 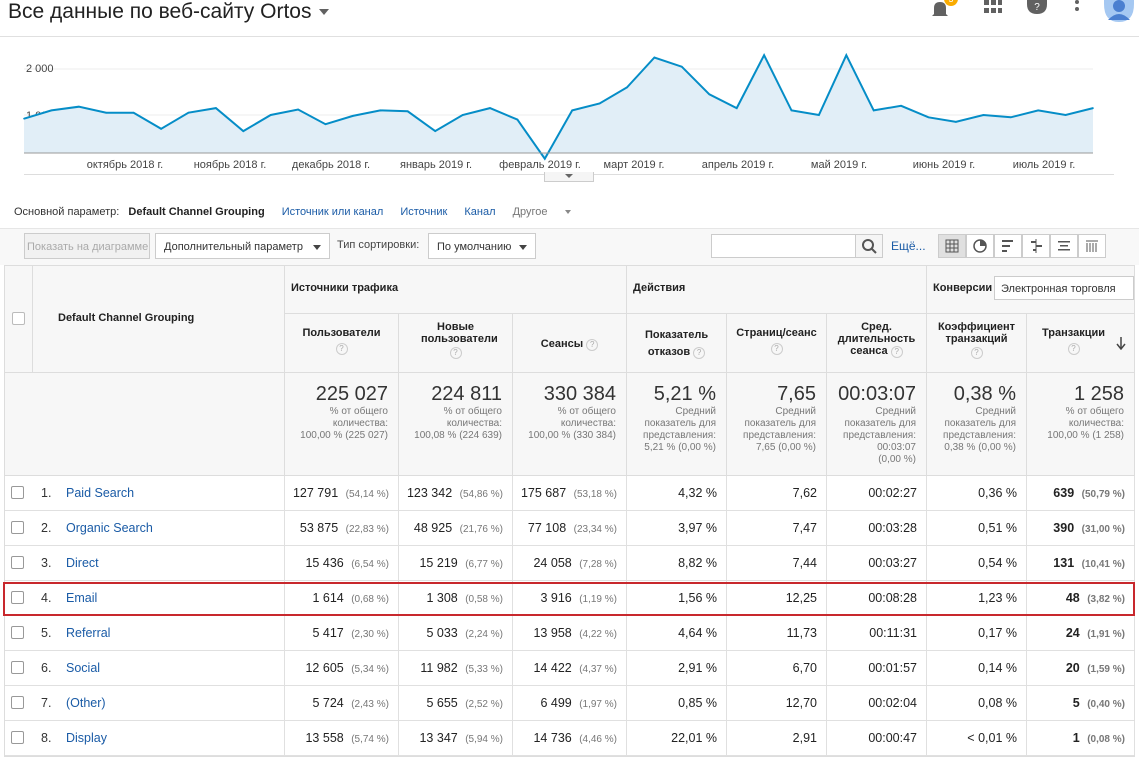 I want to click on channel-link: (Other), so click(x=86, y=703).